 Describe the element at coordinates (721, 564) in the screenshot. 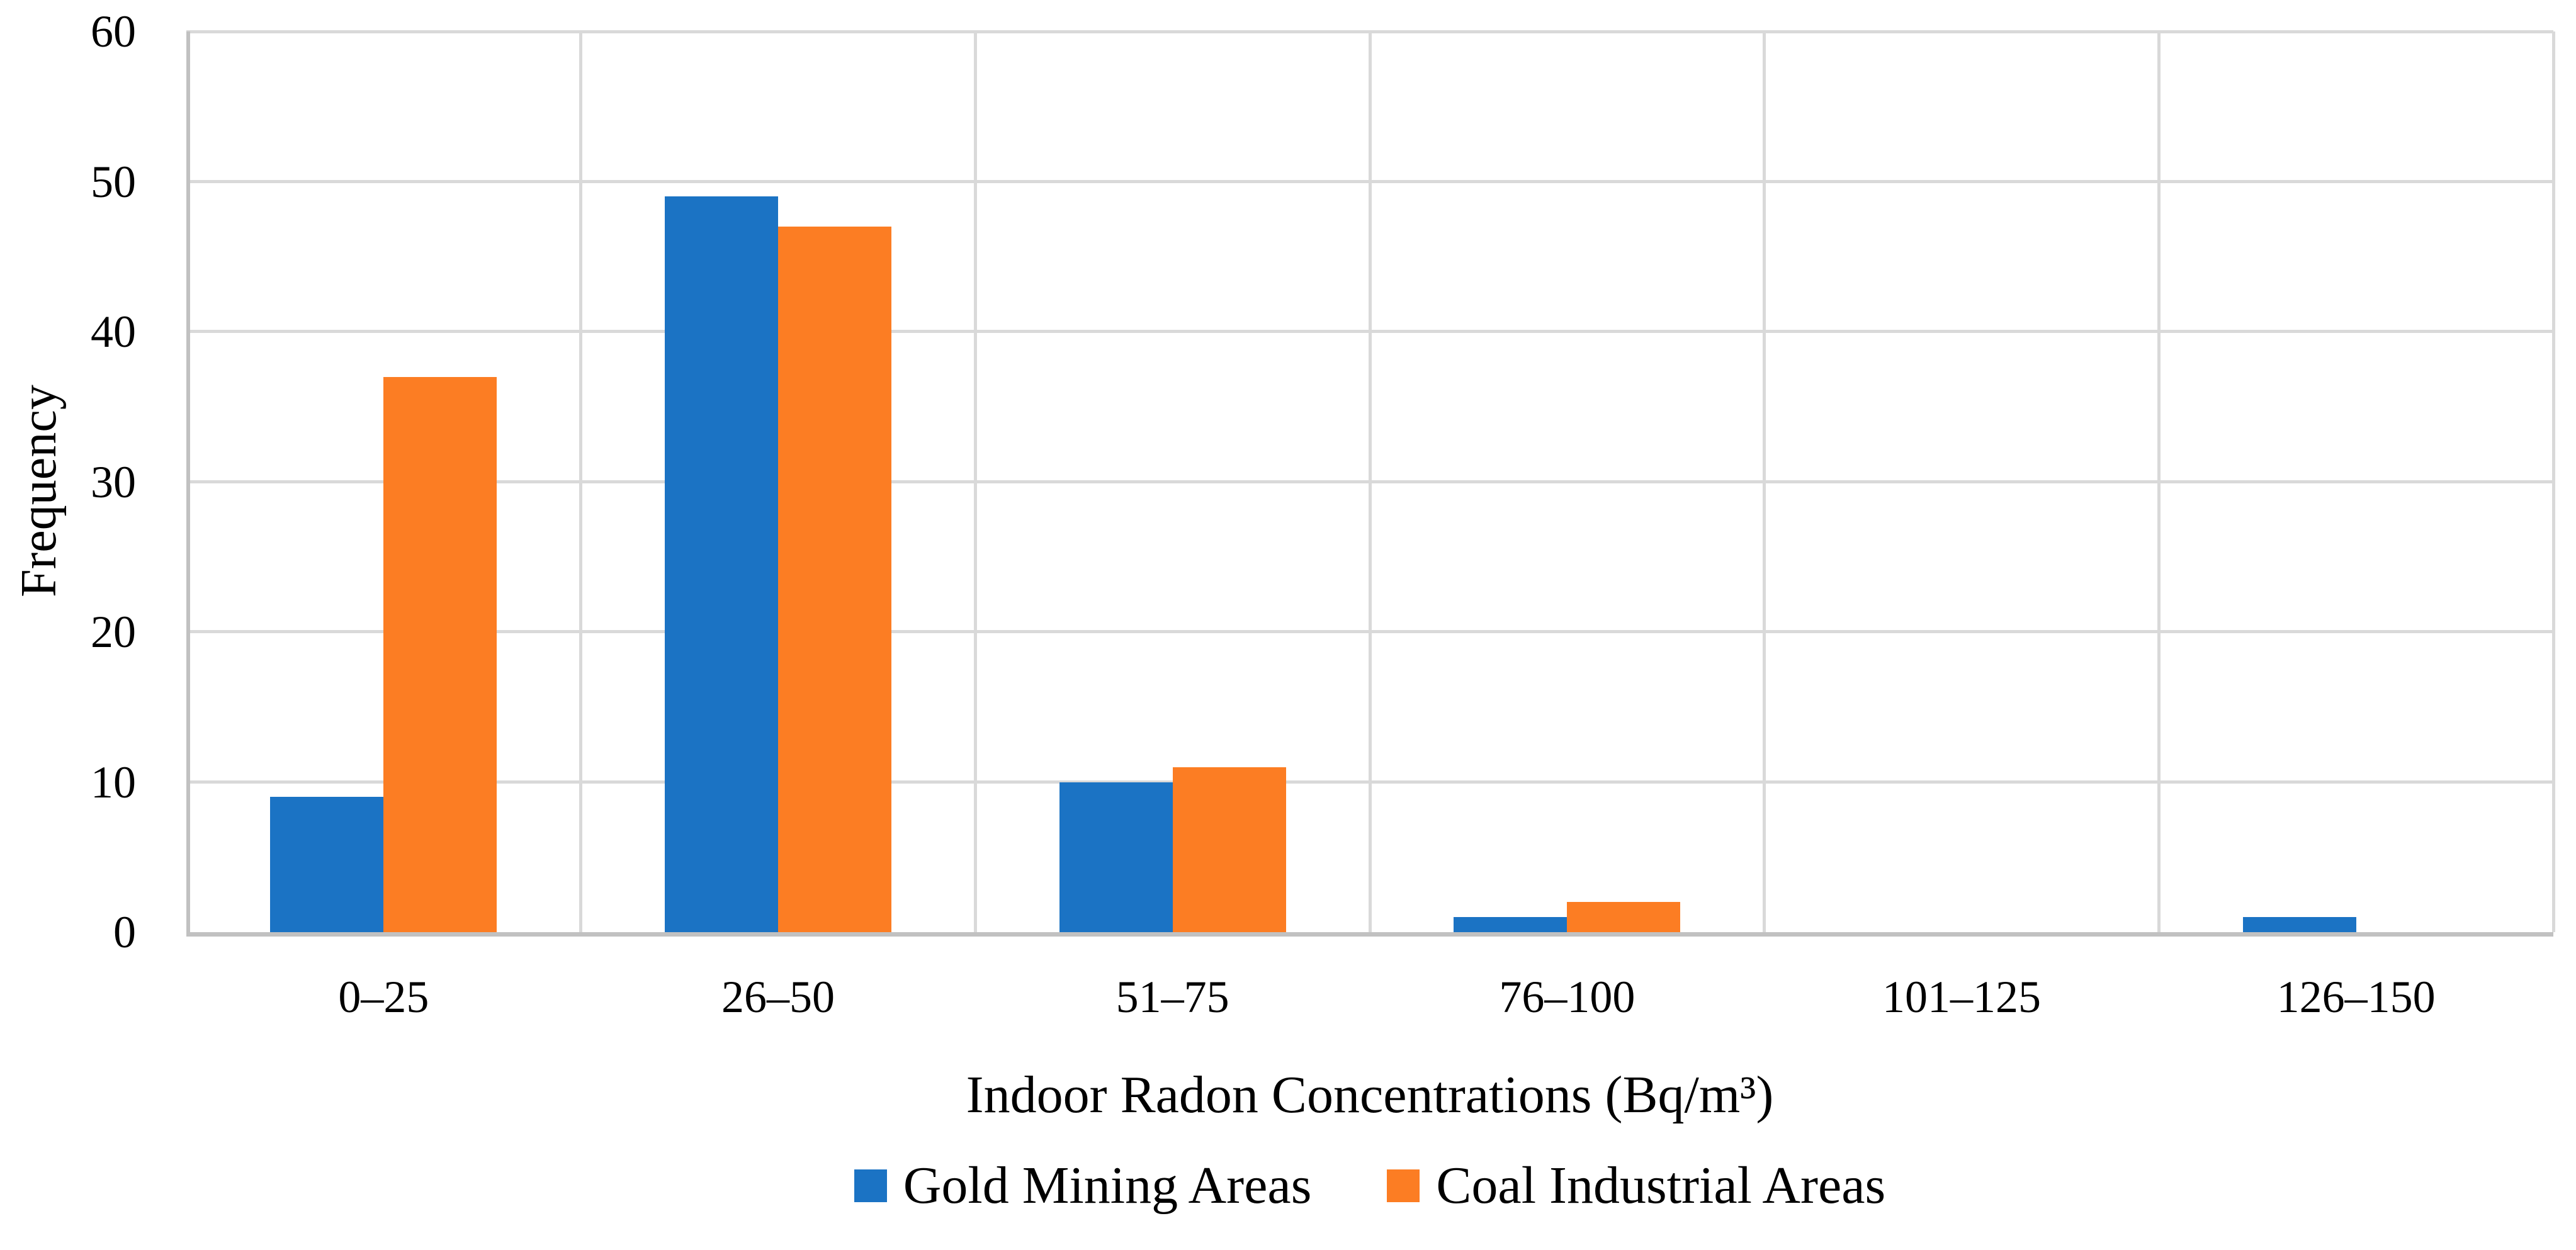

I see `bar-series0-cat1` at that location.